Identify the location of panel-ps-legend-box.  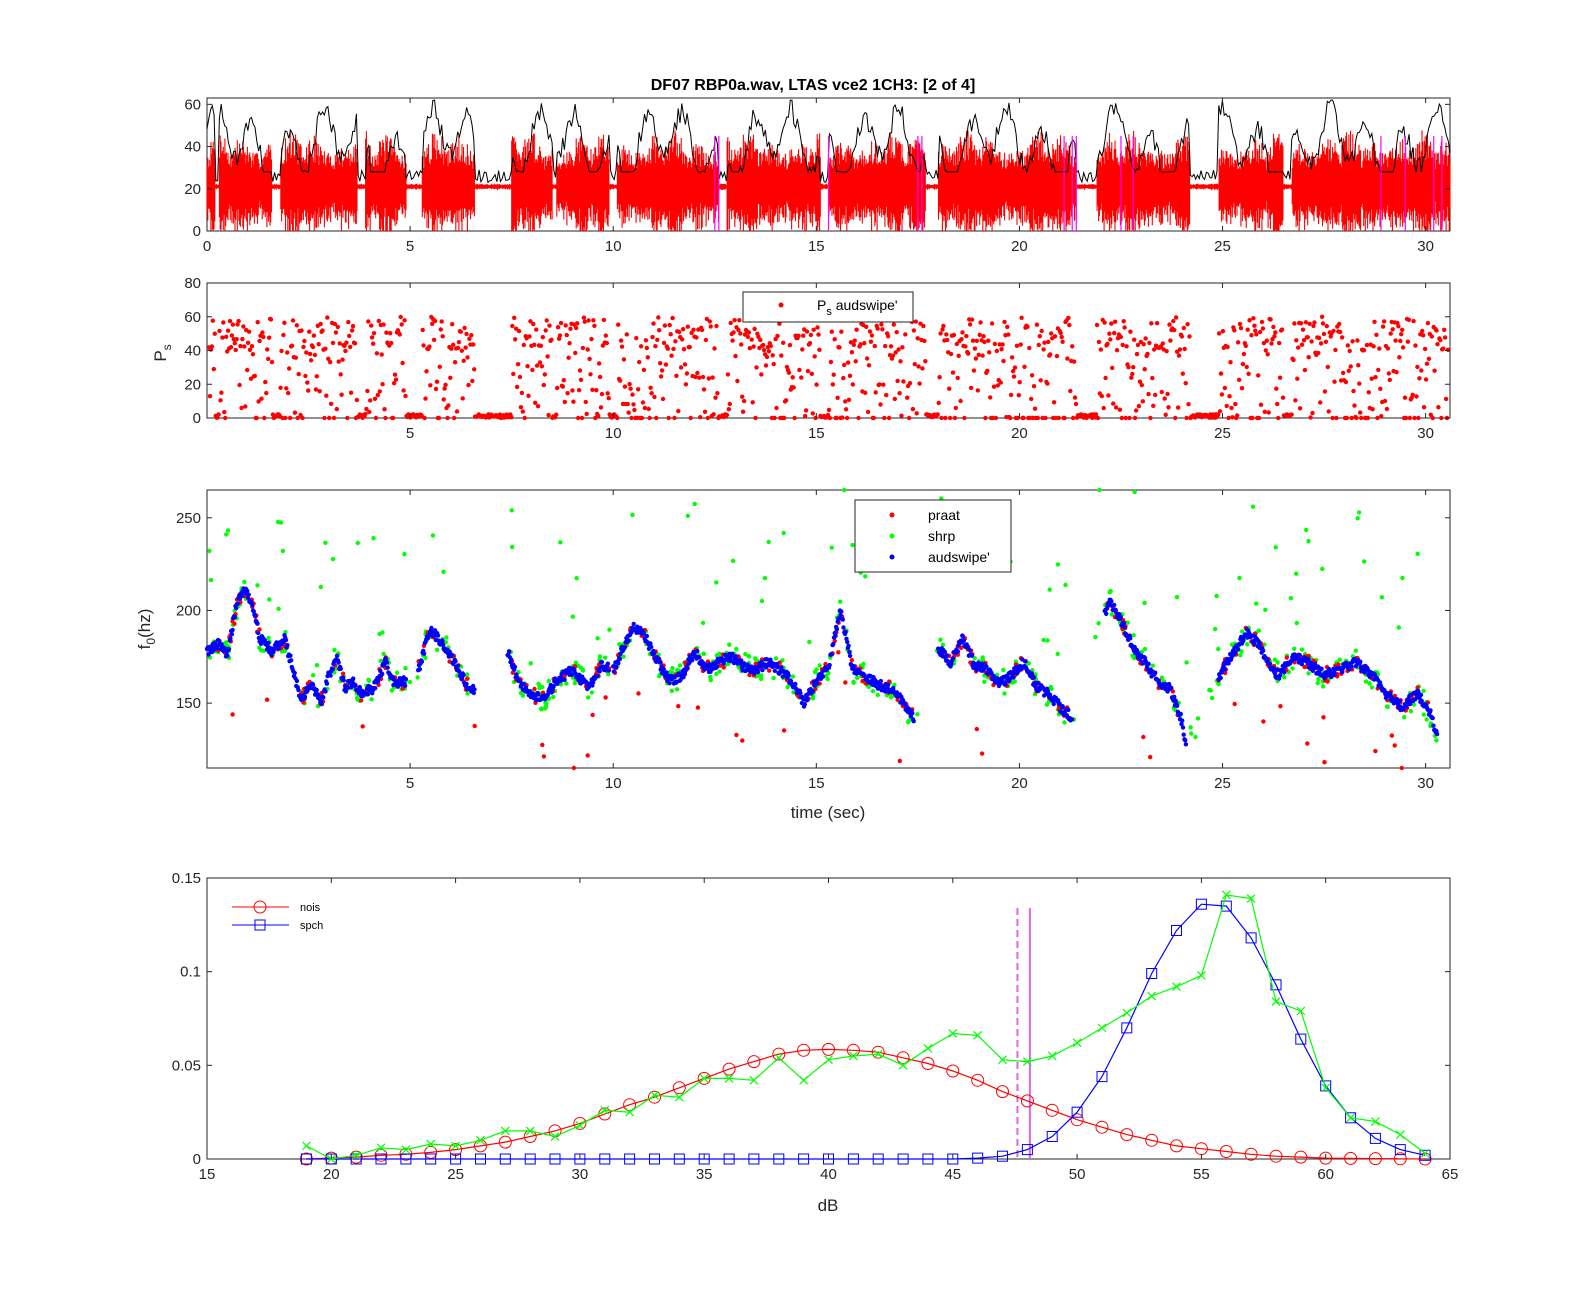
(828, 307).